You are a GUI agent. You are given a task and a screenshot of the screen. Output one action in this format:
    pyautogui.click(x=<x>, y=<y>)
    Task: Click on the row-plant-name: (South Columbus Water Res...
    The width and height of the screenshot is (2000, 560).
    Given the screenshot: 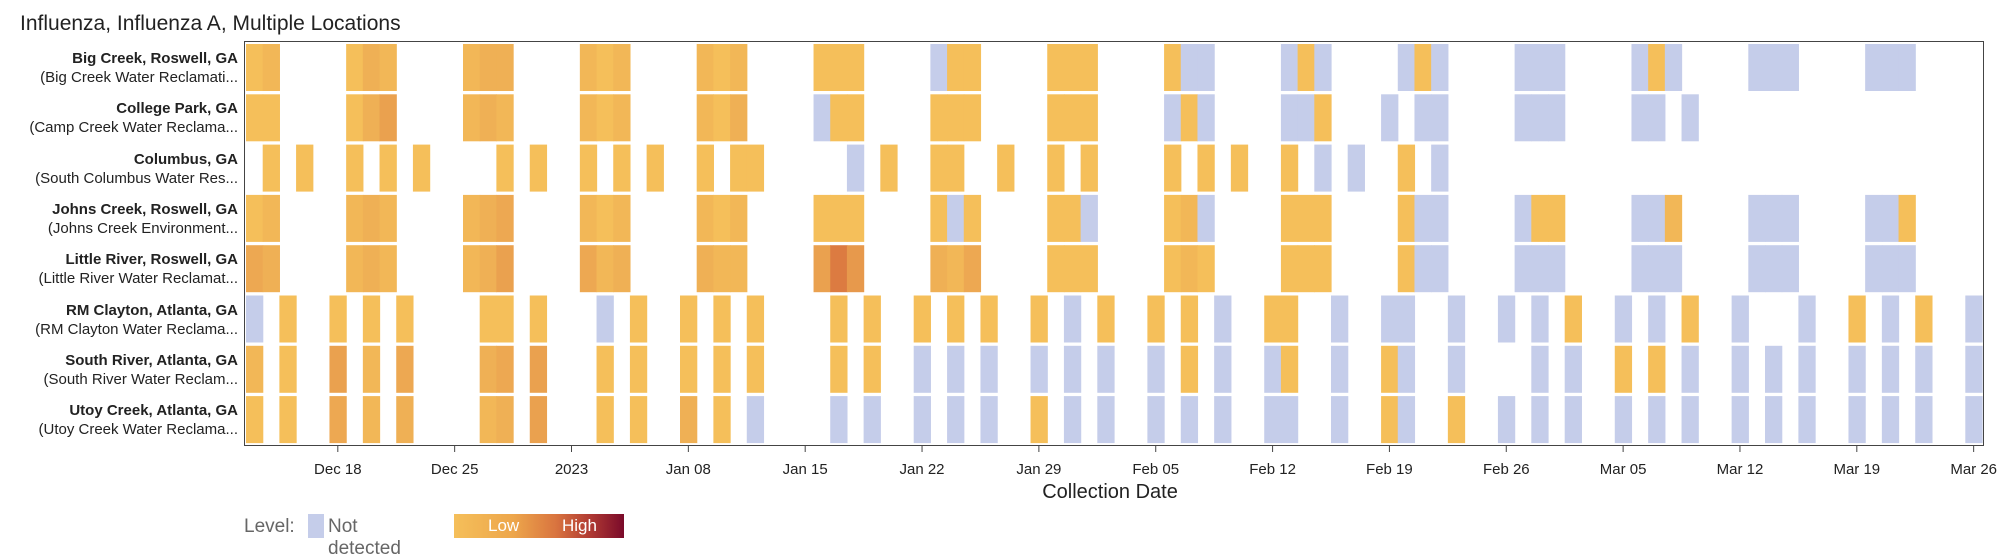 What is the action you would take?
    pyautogui.click(x=136, y=178)
    